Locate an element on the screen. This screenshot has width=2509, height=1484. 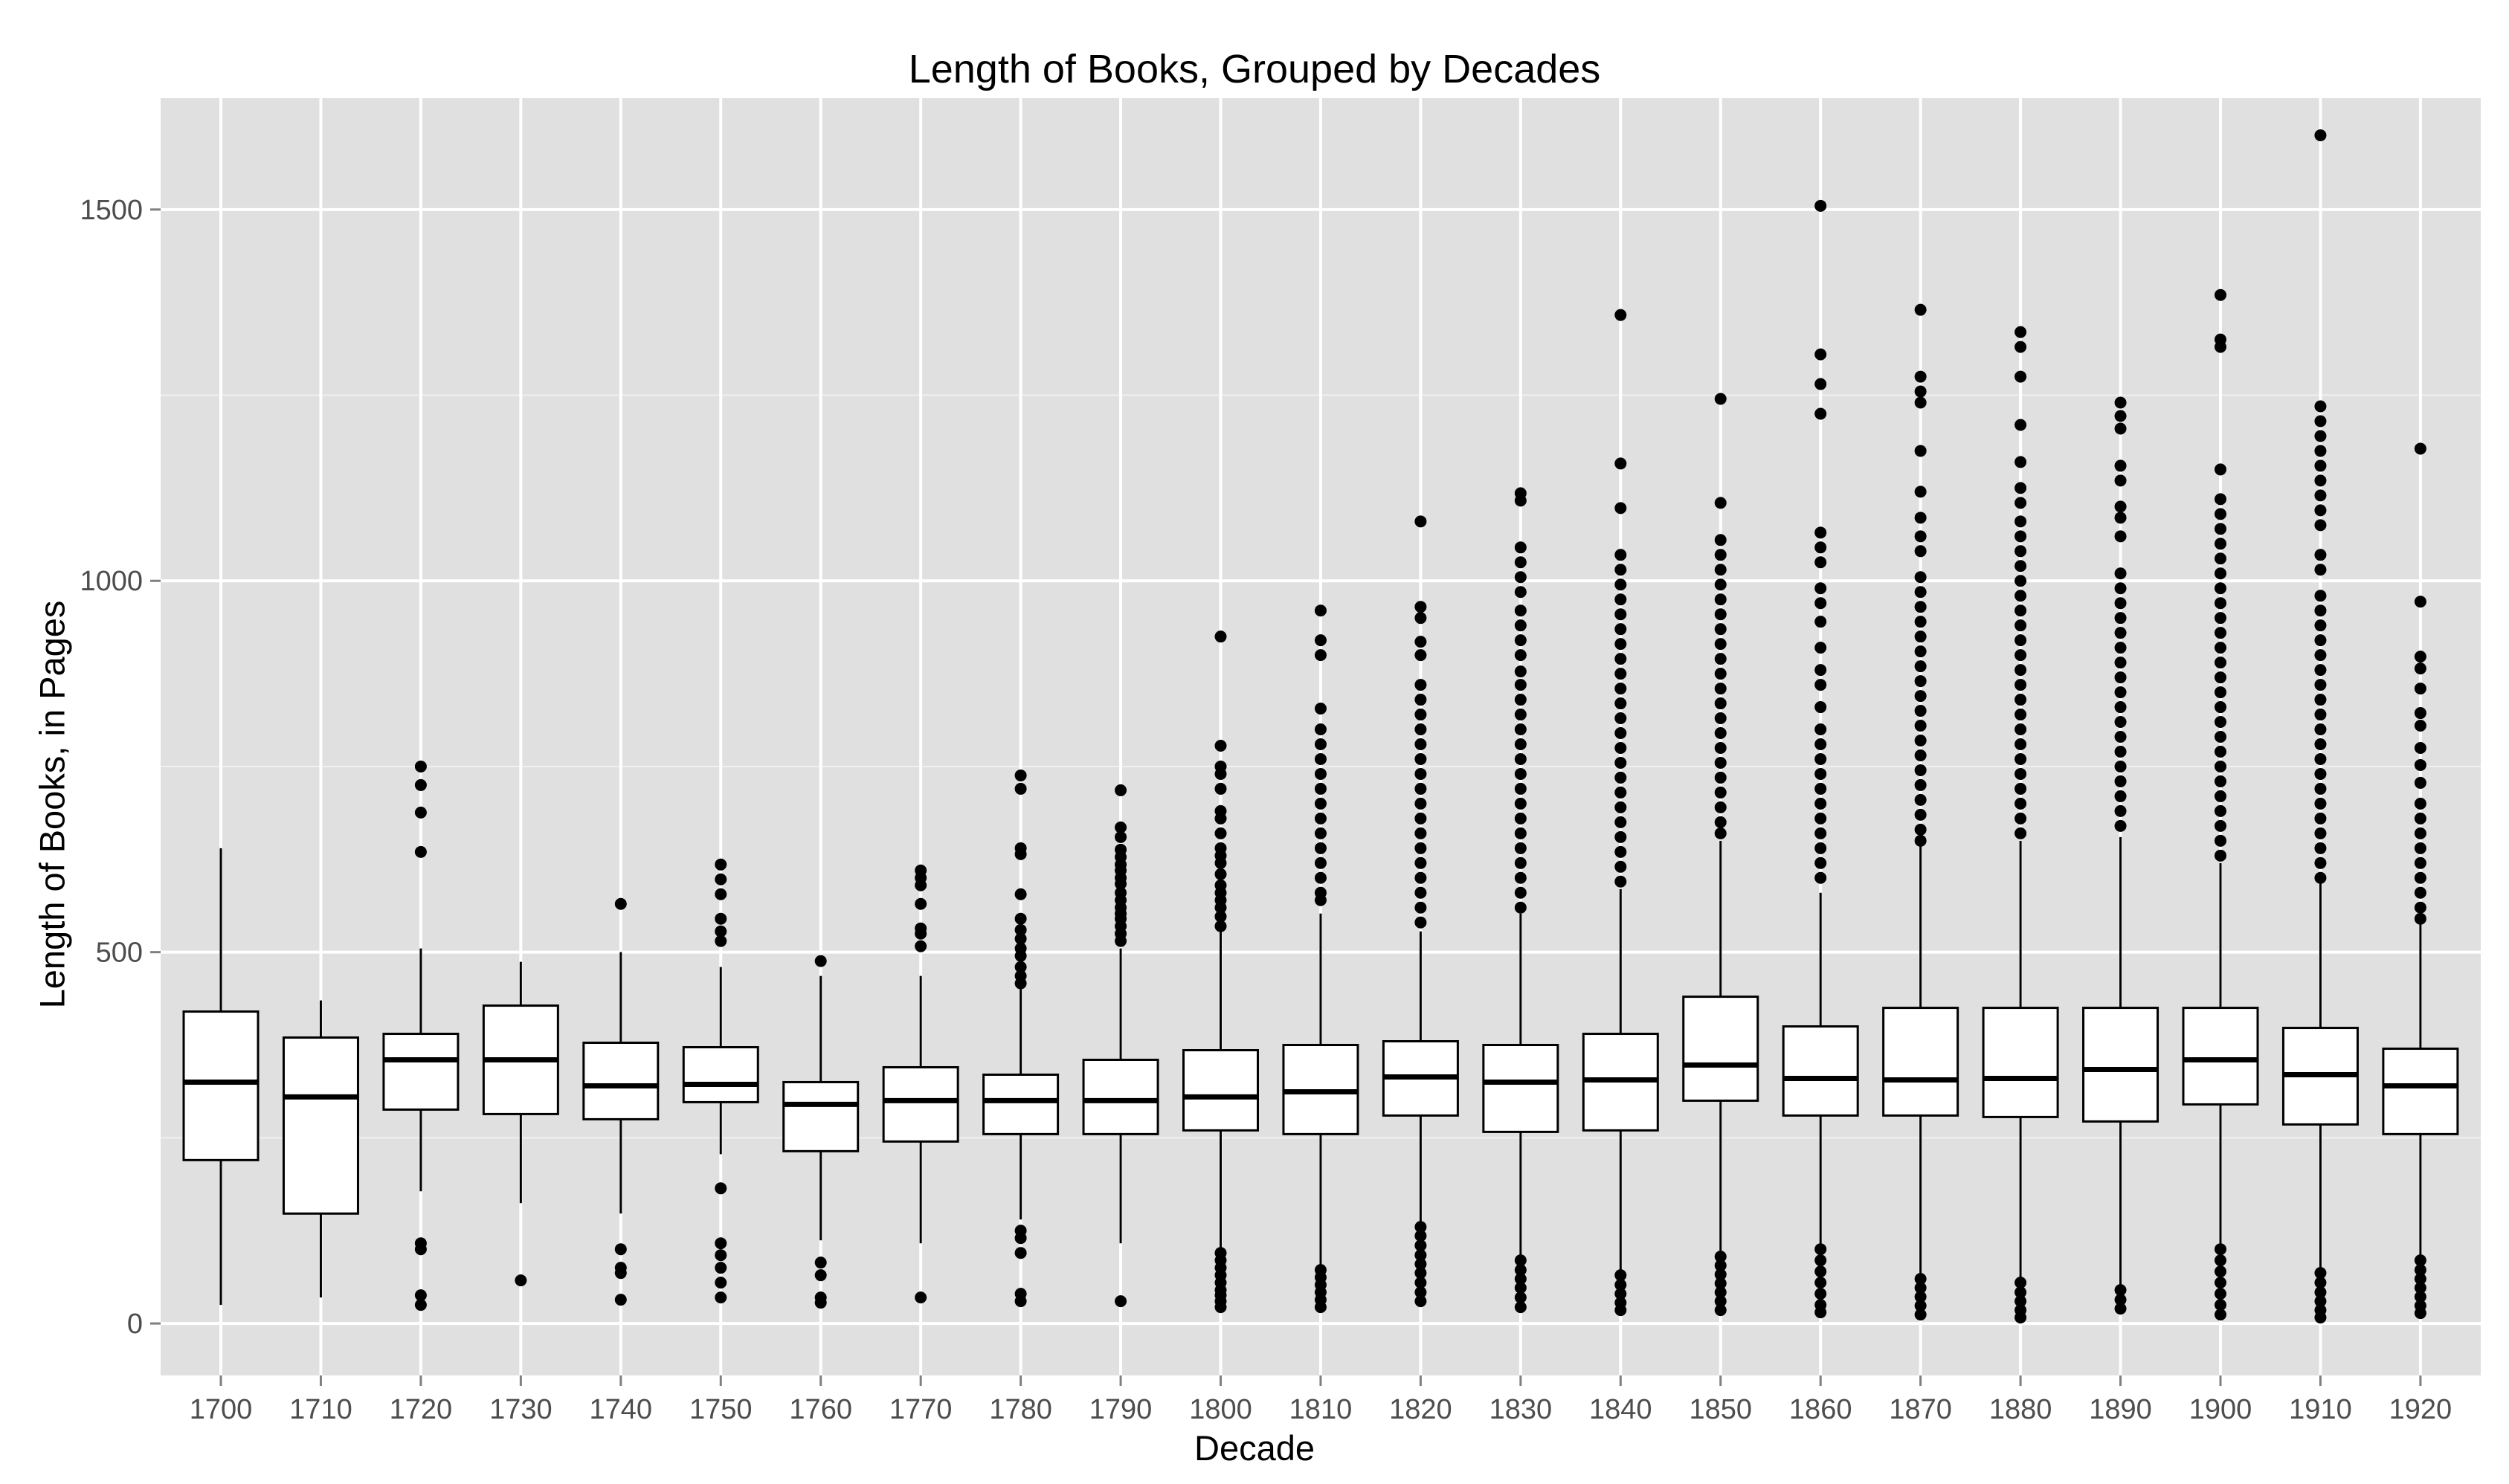
x-tick-label: 1920 is located at coordinates (2420, 1409).